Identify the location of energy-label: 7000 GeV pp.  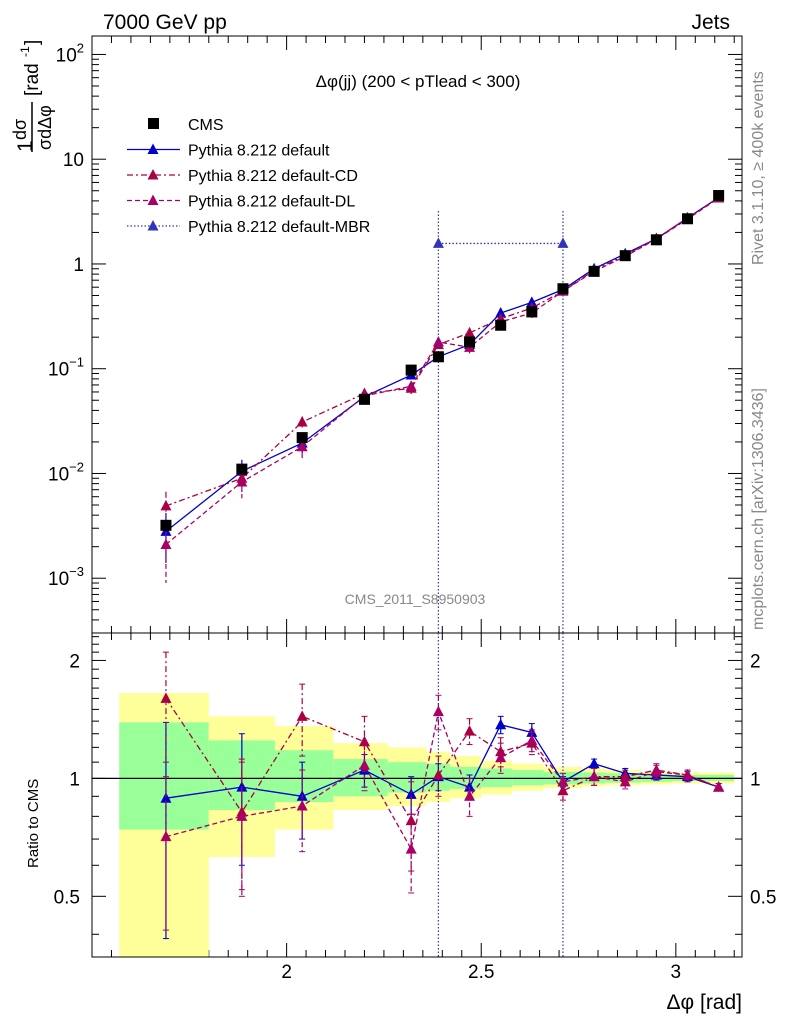
(165, 22).